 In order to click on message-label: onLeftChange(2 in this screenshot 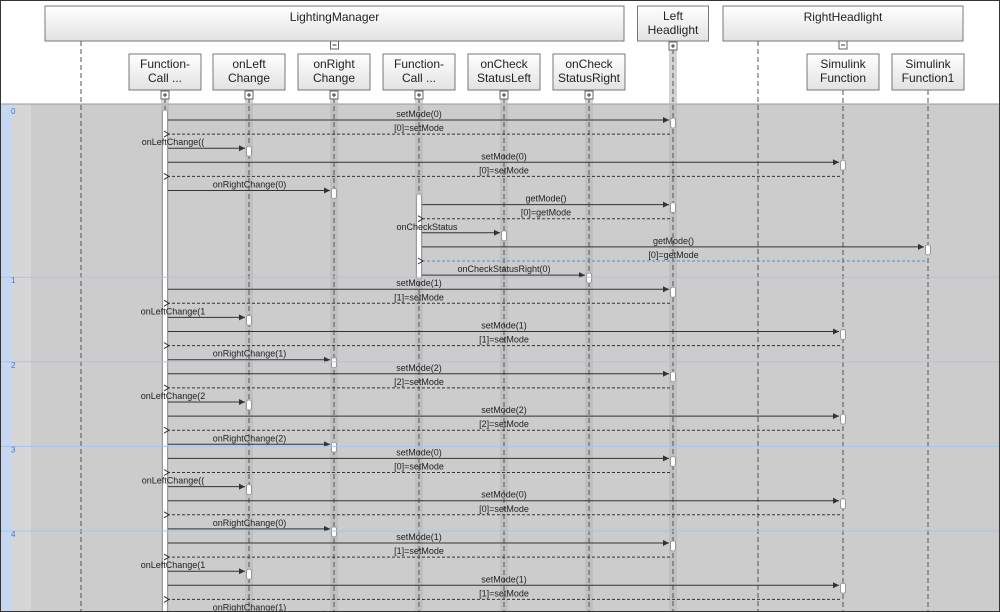, I will do `click(173, 396)`.